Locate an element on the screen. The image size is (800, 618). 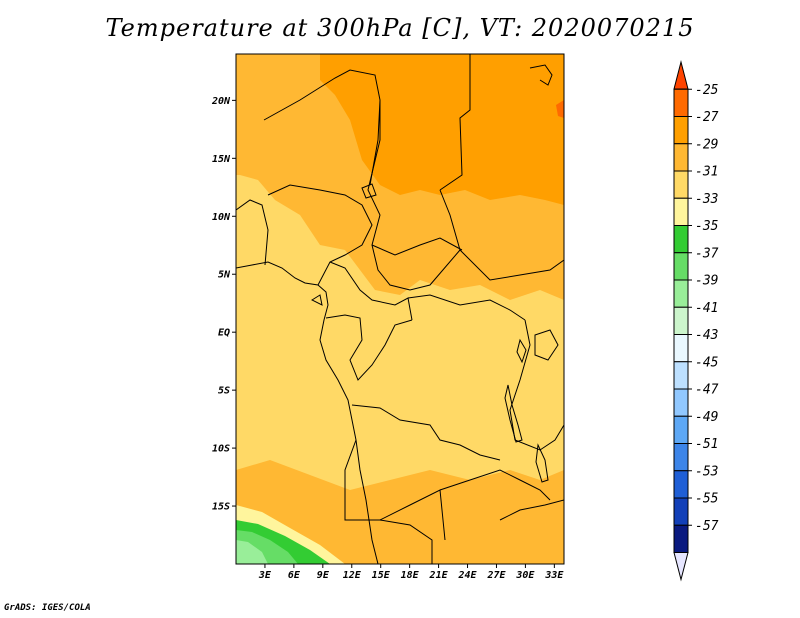
mediterranean-coast is located at coordinates (541, 75).